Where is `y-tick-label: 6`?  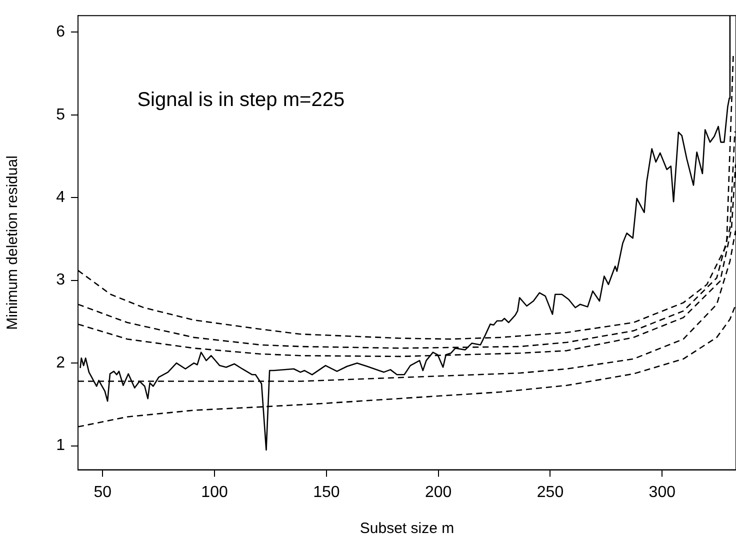
y-tick-label: 6 is located at coordinates (61, 32).